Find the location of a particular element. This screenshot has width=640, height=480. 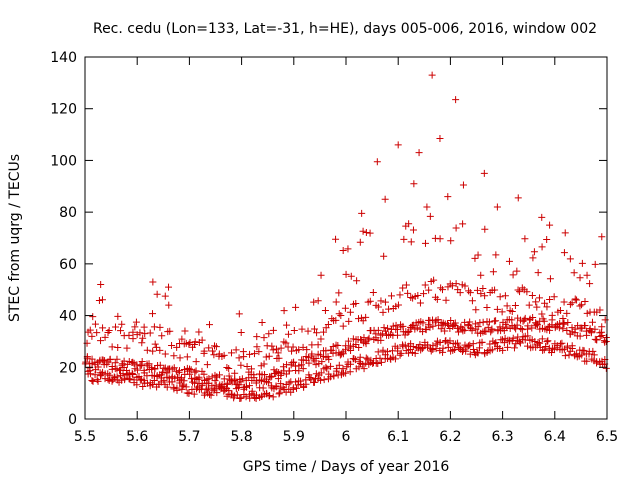

y-tick-label: 80 is located at coordinates (68, 213).